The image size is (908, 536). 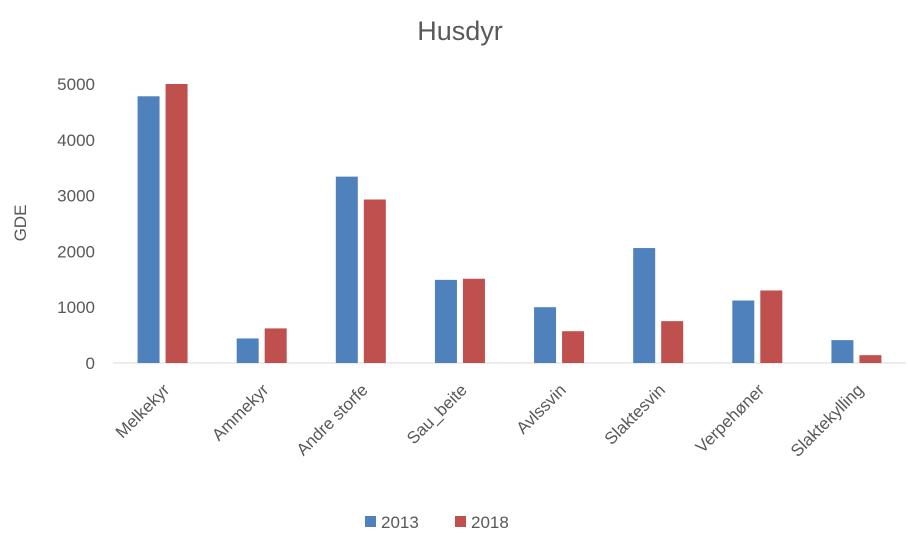 What do you see at coordinates (400, 522) in the screenshot?
I see `legend-label: 2013` at bounding box center [400, 522].